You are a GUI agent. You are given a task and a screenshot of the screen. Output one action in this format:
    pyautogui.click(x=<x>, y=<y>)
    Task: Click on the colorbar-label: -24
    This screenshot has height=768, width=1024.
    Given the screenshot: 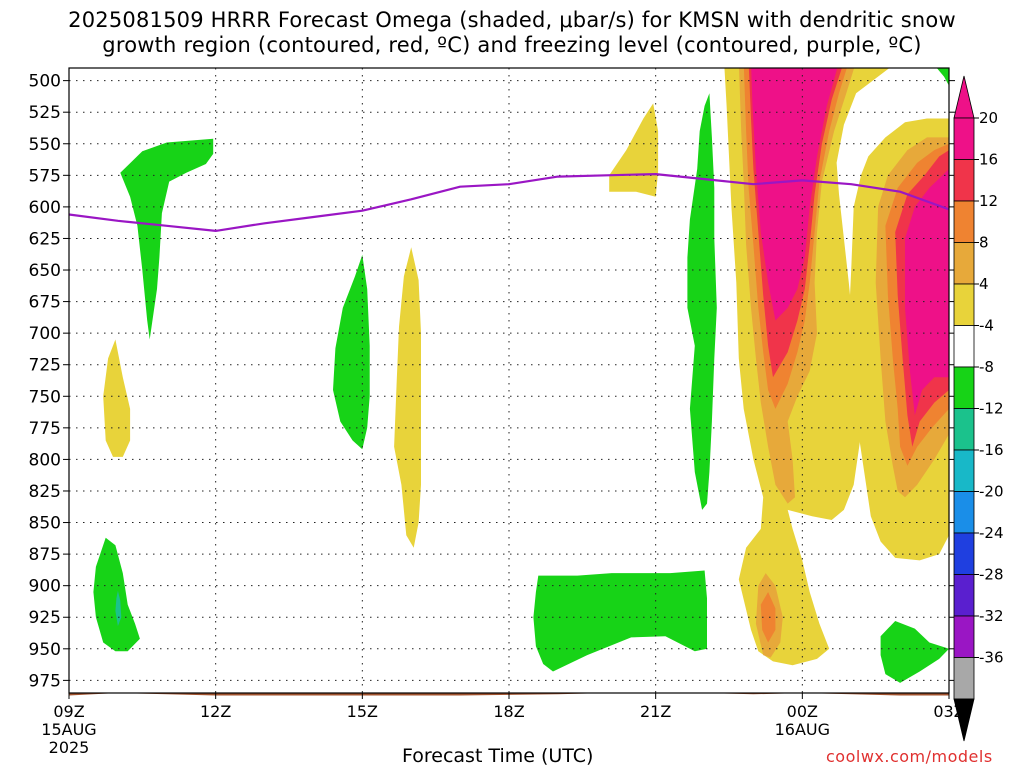 What is the action you would take?
    pyautogui.click(x=991, y=533)
    